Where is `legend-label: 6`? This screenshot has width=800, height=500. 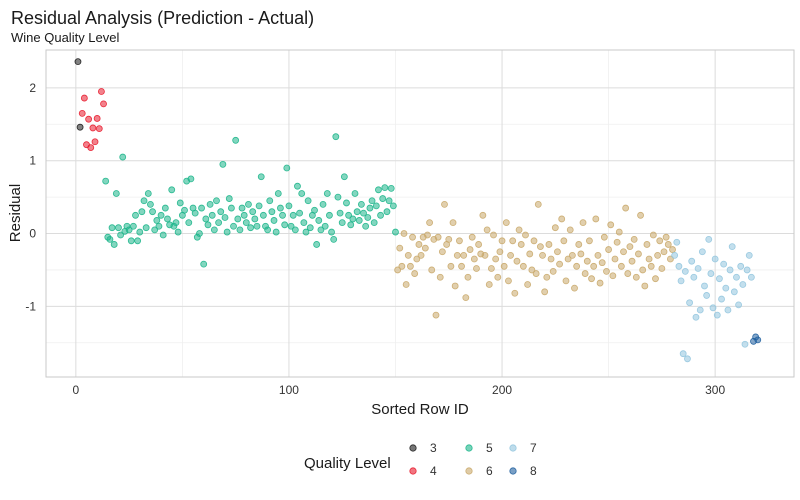
legend-label: 6 is located at coordinates (489, 471).